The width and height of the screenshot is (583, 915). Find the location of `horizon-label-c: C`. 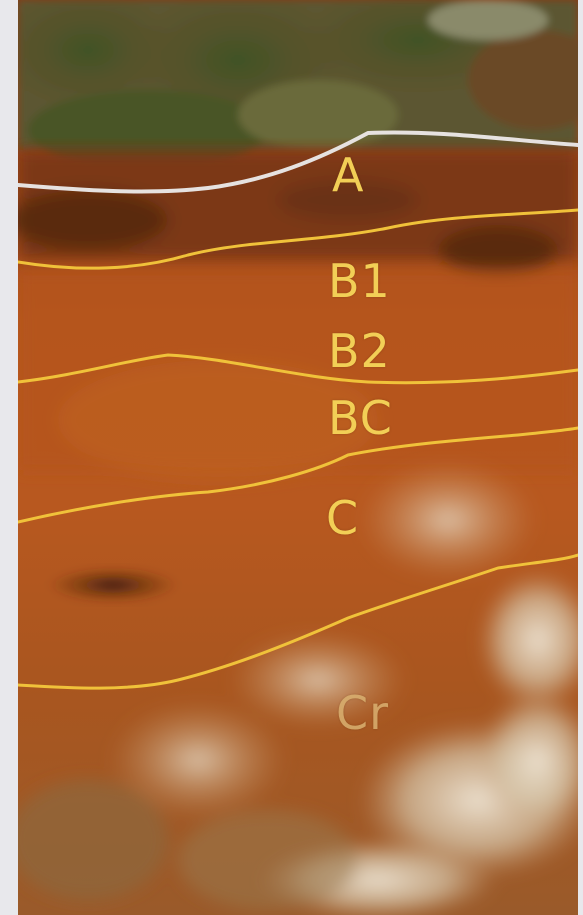

horizon-label-c: C is located at coordinates (343, 518).